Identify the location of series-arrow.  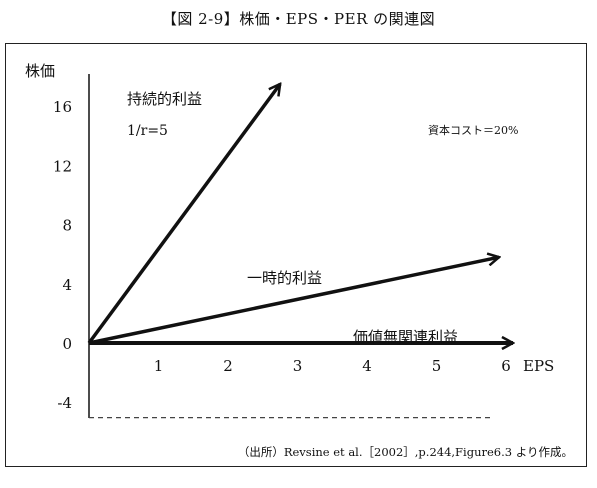
(293, 301).